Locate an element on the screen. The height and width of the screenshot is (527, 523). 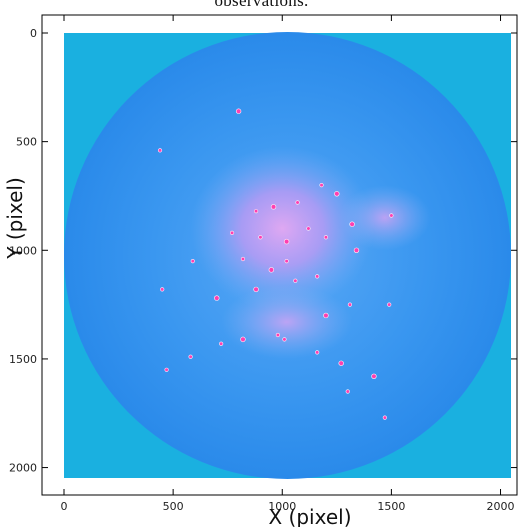
diffuse-emission-core is located at coordinates (282, 228).